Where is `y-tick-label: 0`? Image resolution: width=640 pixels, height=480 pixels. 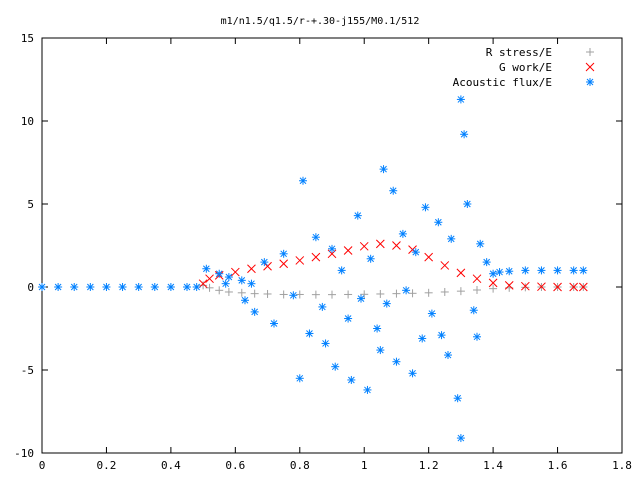
y-tick-label: 0 is located at coordinates (30, 287).